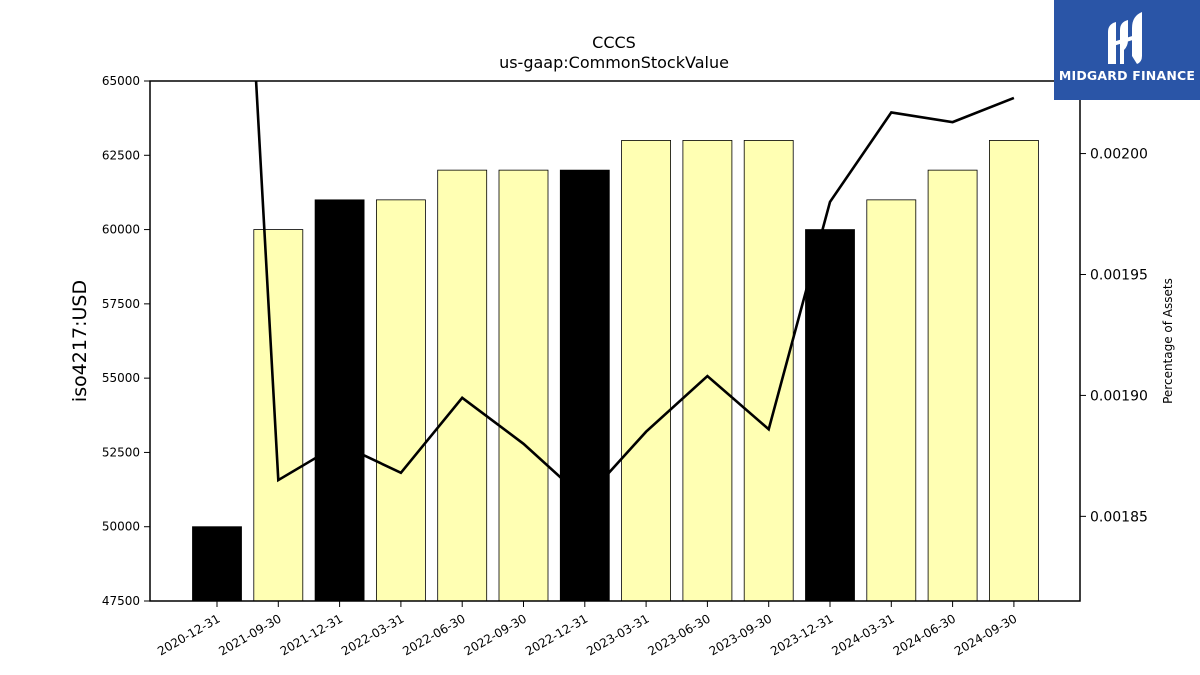 This screenshot has width=1200, height=675. Describe the element at coordinates (1119, 155) in the screenshot. I see `y2-tick-label: 0.00200` at that location.